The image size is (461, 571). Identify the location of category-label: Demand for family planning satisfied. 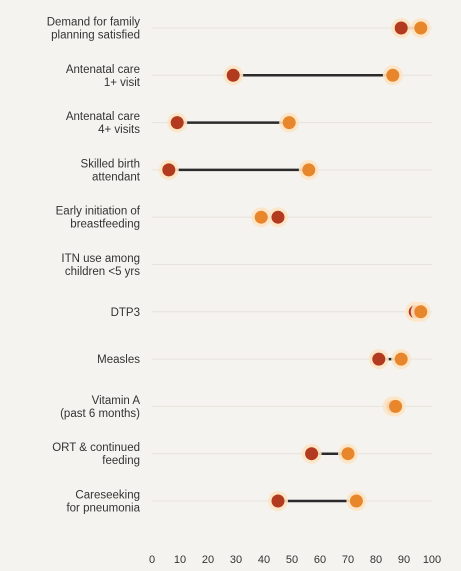
(94, 29).